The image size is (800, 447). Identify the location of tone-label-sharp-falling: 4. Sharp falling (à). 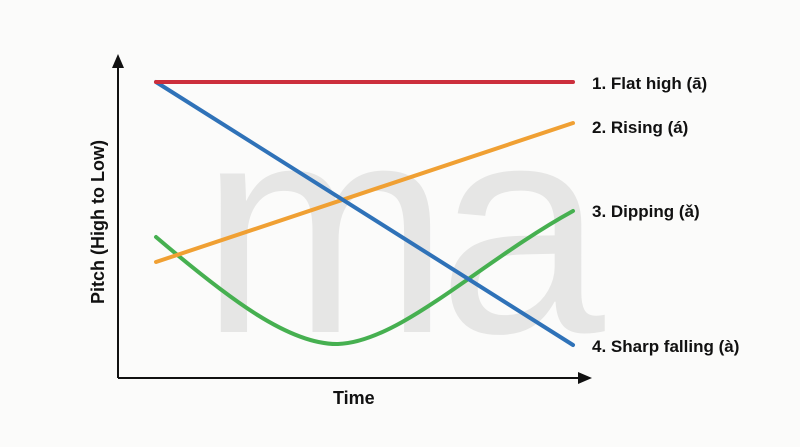
(666, 346).